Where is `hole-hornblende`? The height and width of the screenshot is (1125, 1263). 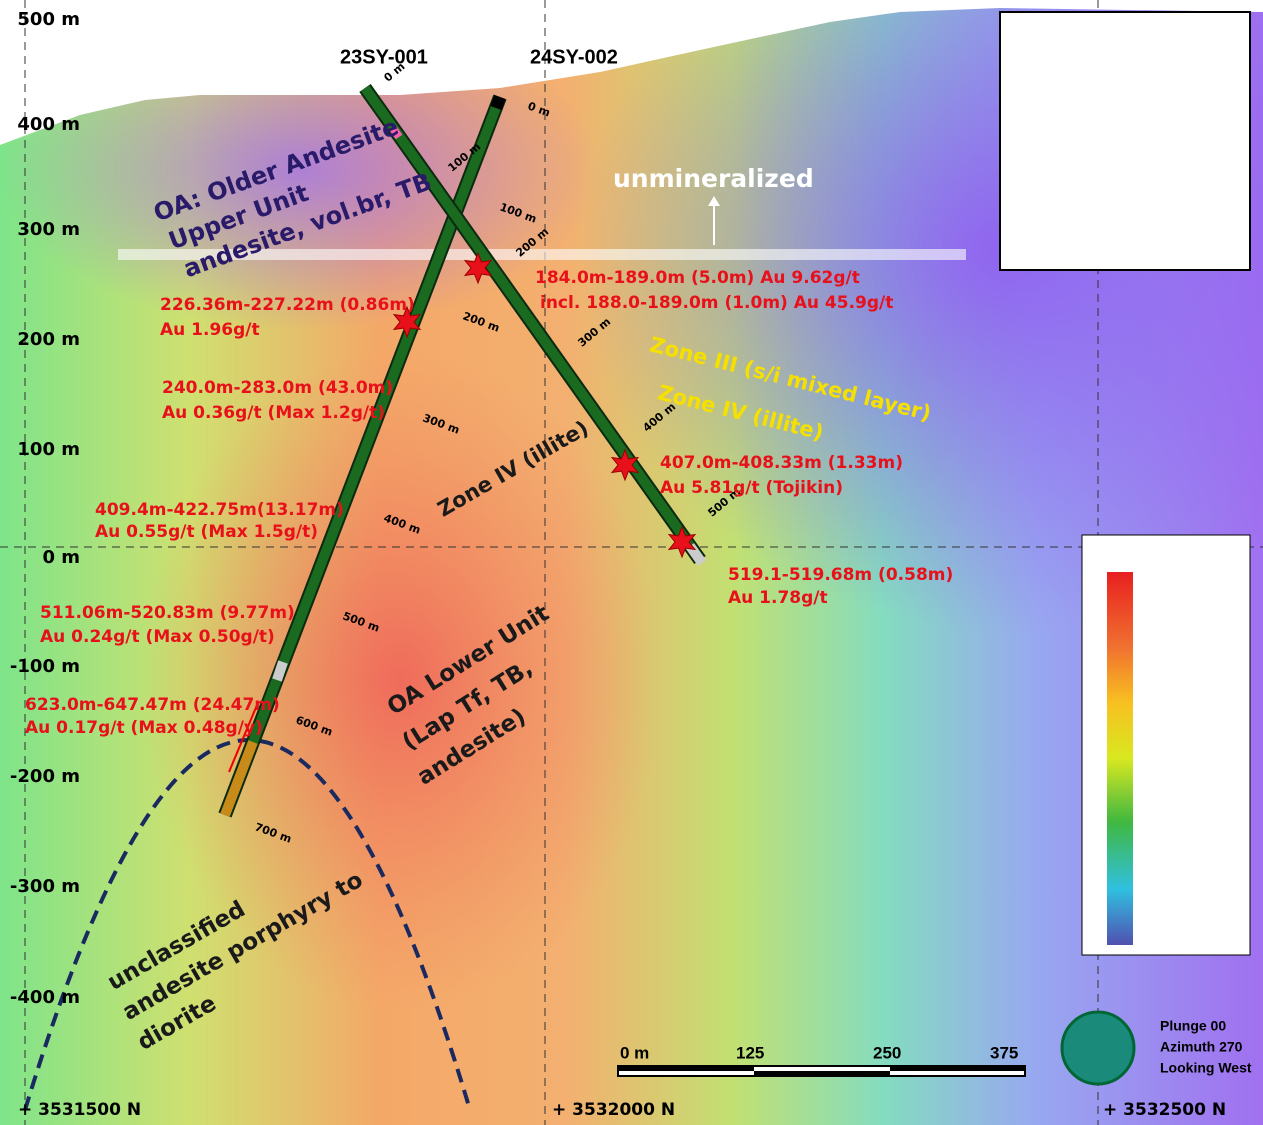 hole-hornblende is located at coordinates (396, 132).